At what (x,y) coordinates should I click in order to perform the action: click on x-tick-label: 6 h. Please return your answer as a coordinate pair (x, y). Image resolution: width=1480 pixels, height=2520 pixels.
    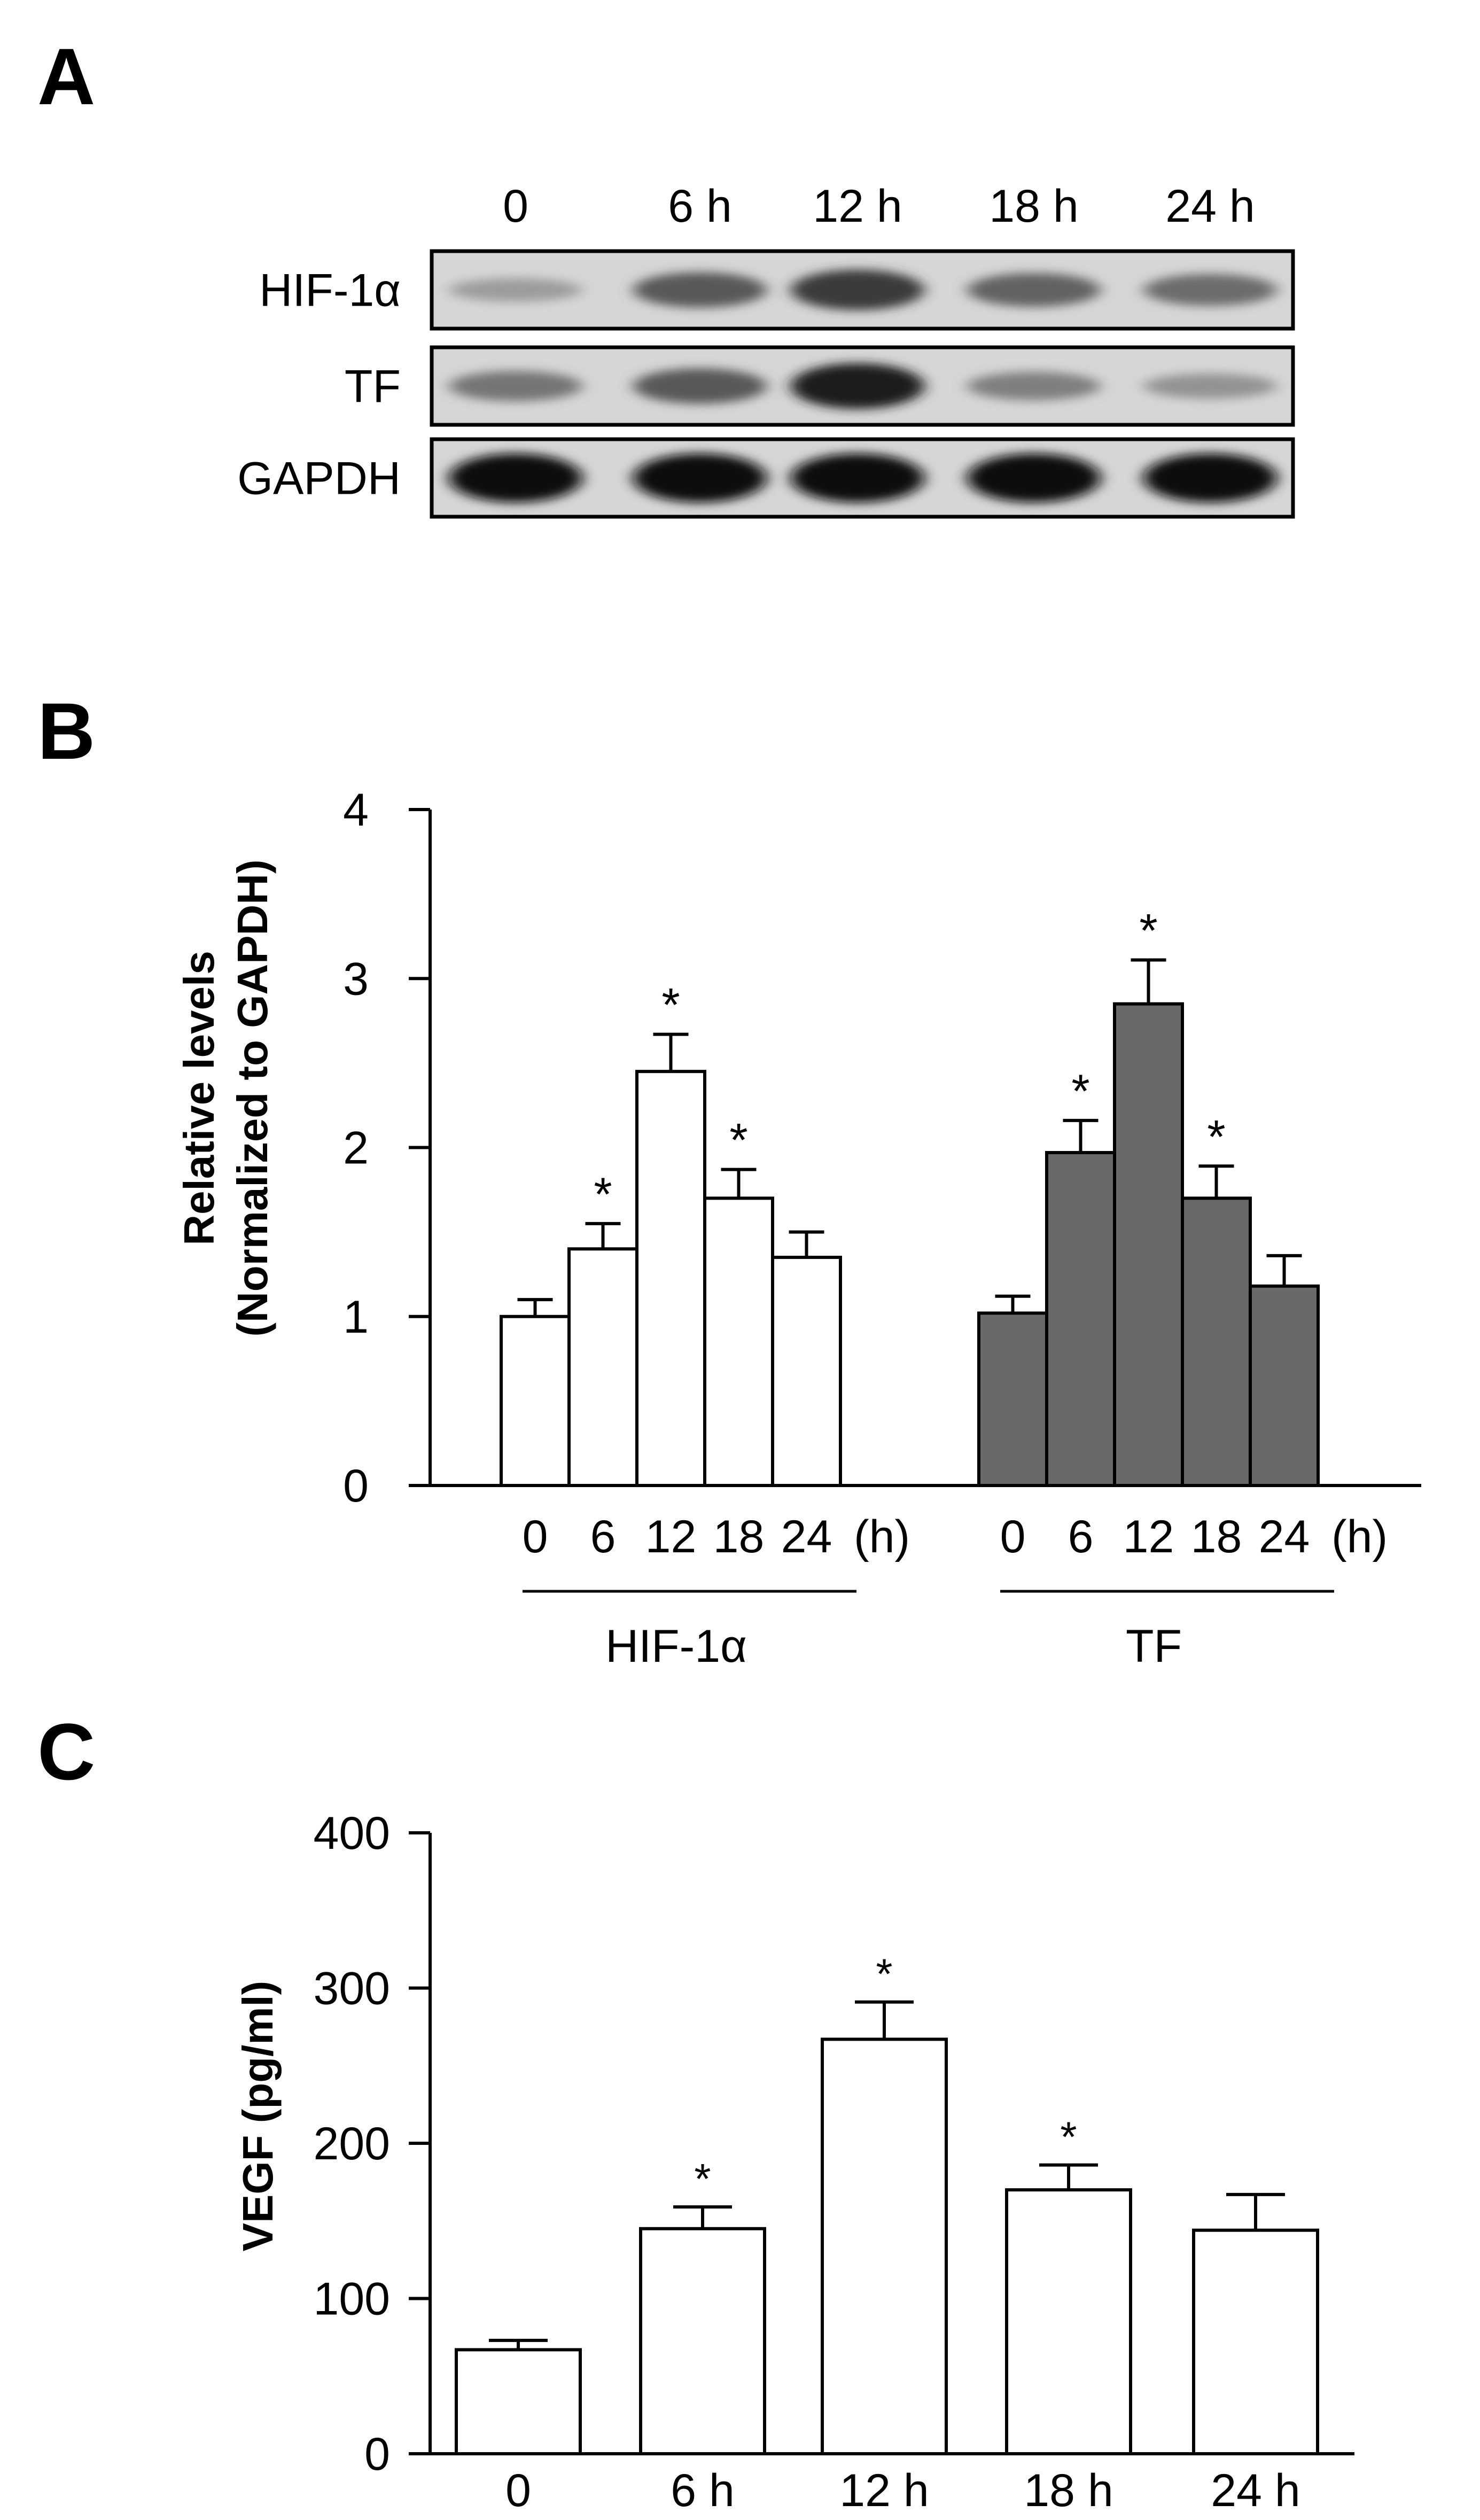
    Looking at the image, I should click on (703, 2490).